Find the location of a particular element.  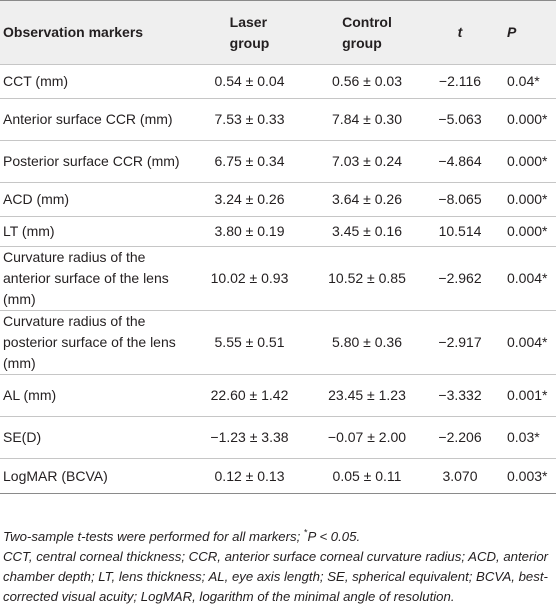

cell-control: 10.52 ± 0.85 is located at coordinates (367, 278).